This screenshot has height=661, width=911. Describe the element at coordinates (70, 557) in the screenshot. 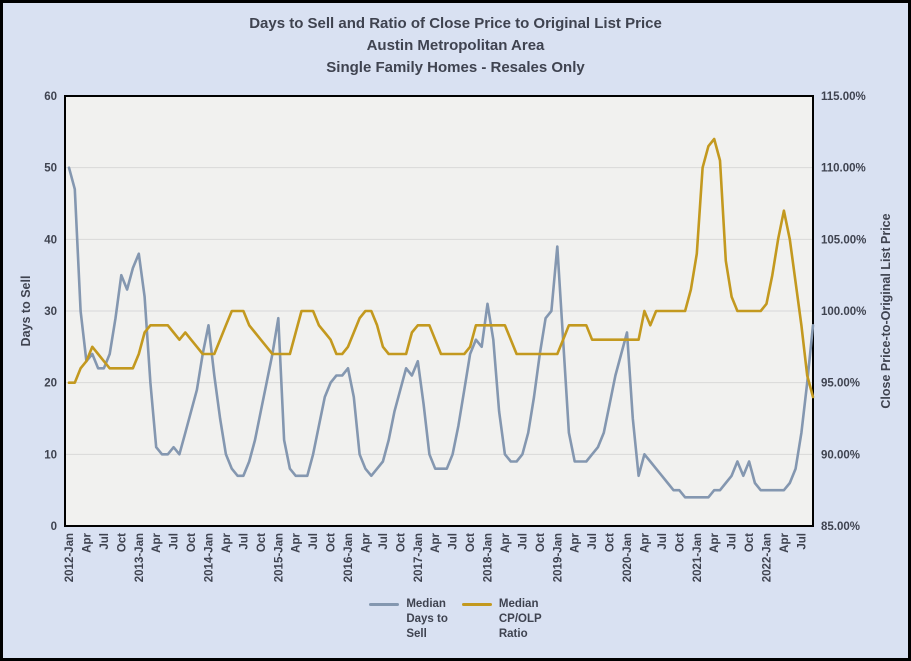

I see `x-axis-tick-label: 2012-Jan` at that location.